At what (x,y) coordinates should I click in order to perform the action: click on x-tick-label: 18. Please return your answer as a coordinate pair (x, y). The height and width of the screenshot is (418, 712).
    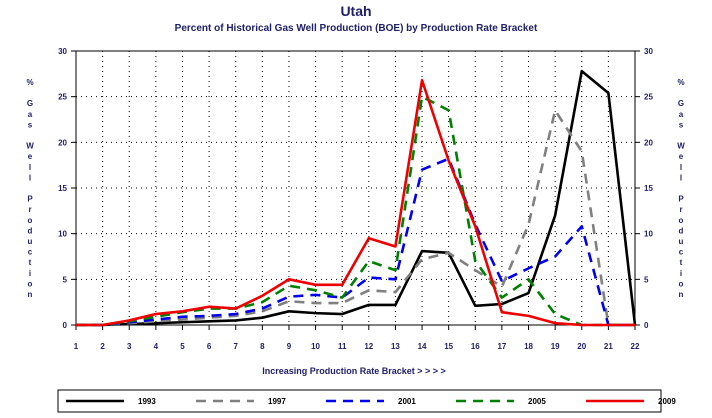
    Looking at the image, I should click on (528, 346).